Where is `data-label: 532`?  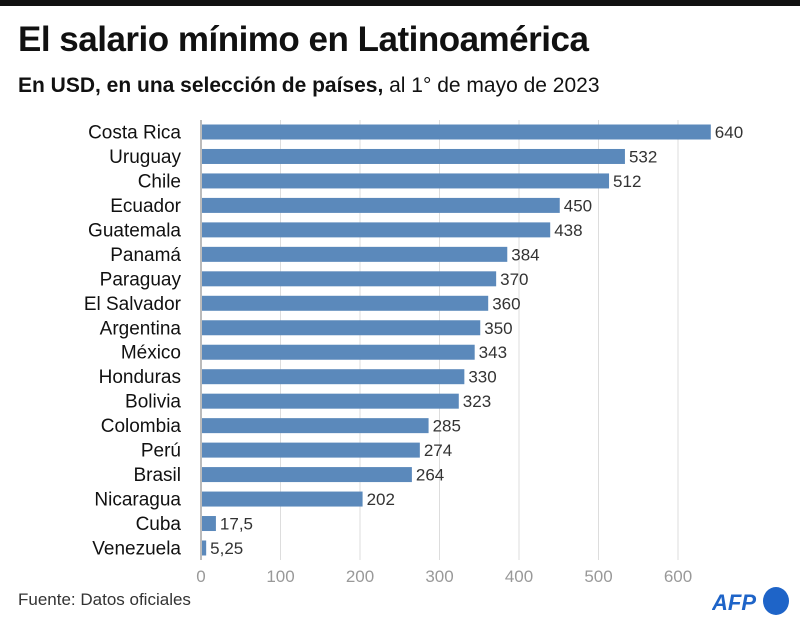 data-label: 532 is located at coordinates (643, 156).